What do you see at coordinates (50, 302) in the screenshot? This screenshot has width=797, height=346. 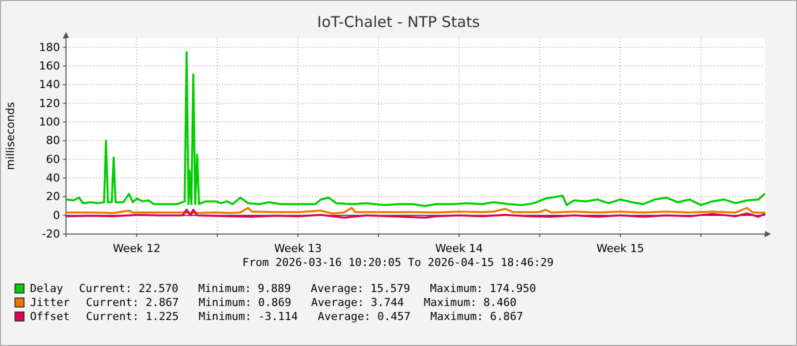 I see `legend-label: Jitter` at bounding box center [50, 302].